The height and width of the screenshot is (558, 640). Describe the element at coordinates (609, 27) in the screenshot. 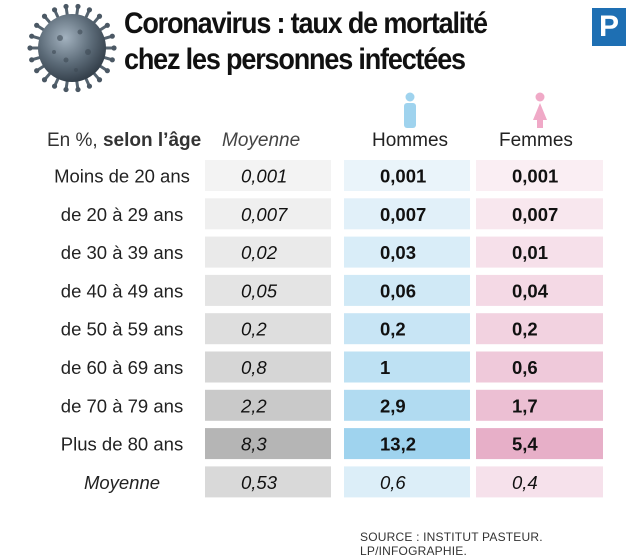

I see `le-parisien-logo: P` at that location.